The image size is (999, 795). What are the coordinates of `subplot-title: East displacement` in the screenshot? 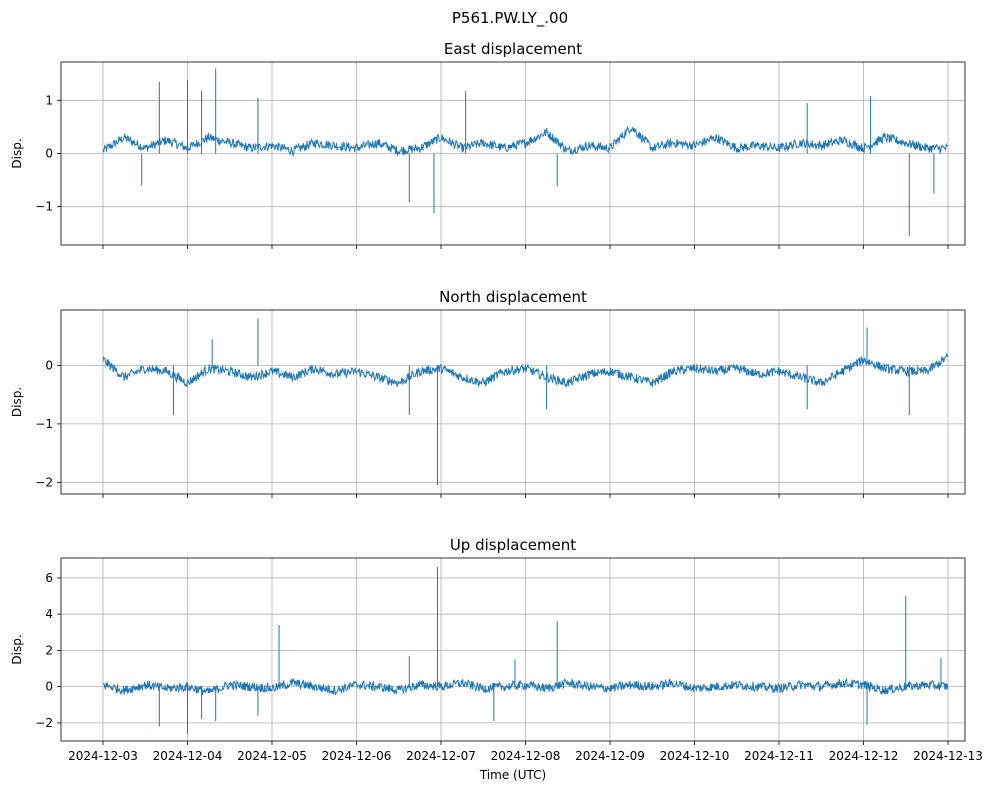 It's located at (513, 49).